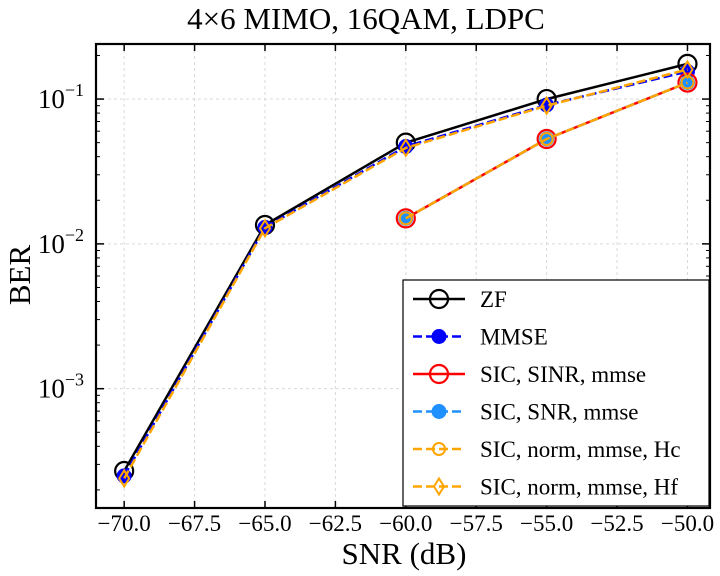  I want to click on x-tick-label: −57.5, so click(476, 523).